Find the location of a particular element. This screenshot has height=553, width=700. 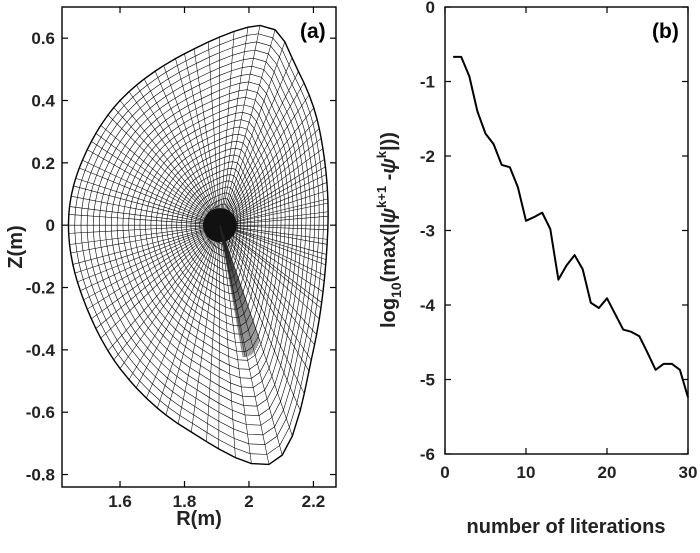

x-tick-label-a: 1.6 is located at coordinates (120, 501).